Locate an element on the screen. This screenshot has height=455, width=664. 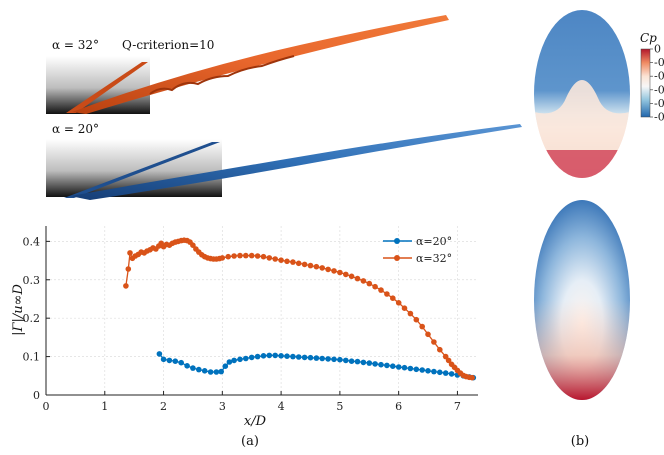
legend-label-alpha20: α=20° is located at coordinates (434, 241).